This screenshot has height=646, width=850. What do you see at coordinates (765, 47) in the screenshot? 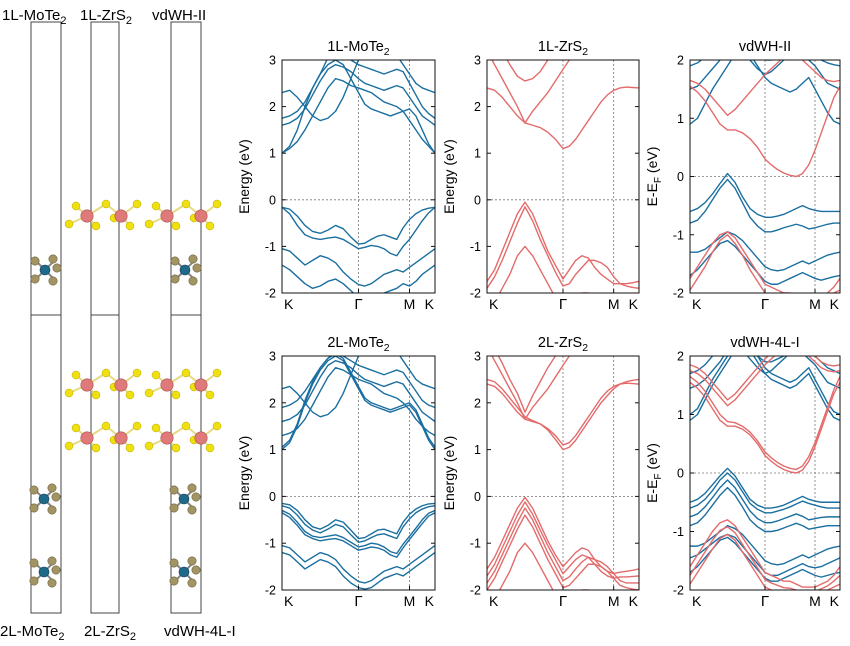
I see `chart-title: vdWH-II` at bounding box center [765, 47].